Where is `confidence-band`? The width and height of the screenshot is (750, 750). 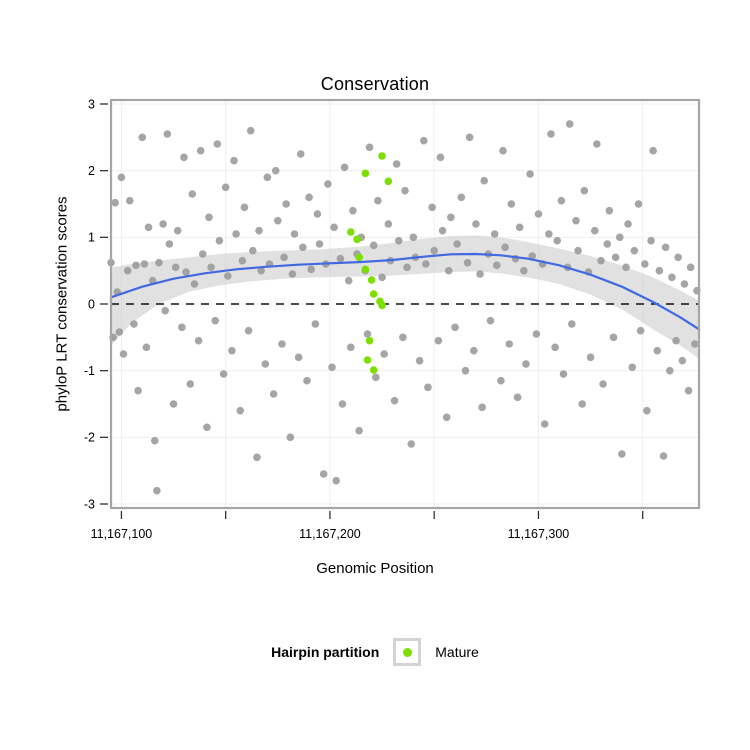
confidence-band is located at coordinates (405, 297).